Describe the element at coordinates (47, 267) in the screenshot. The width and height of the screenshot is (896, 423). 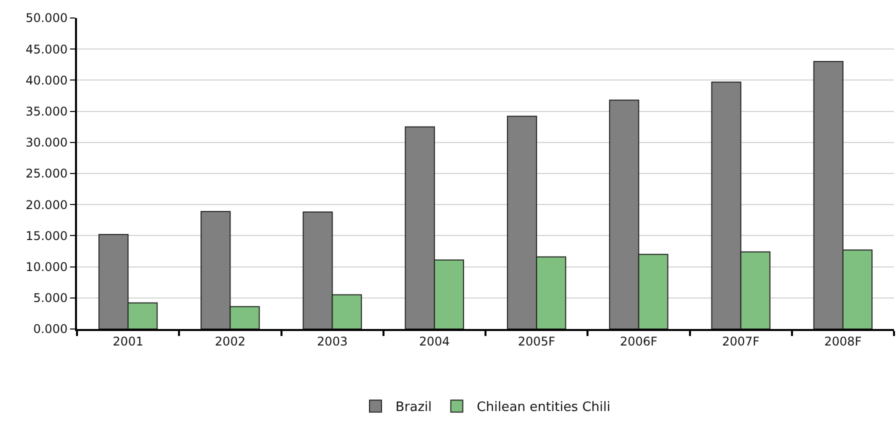
I see `y-tick-label: 10.000` at that location.